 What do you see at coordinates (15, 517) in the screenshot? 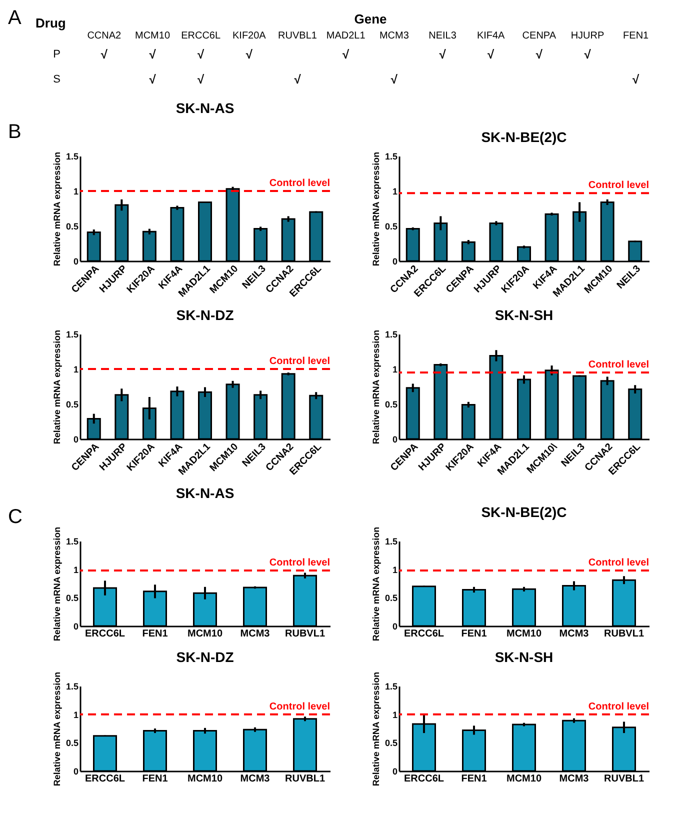
I see `text: C` at bounding box center [15, 517].